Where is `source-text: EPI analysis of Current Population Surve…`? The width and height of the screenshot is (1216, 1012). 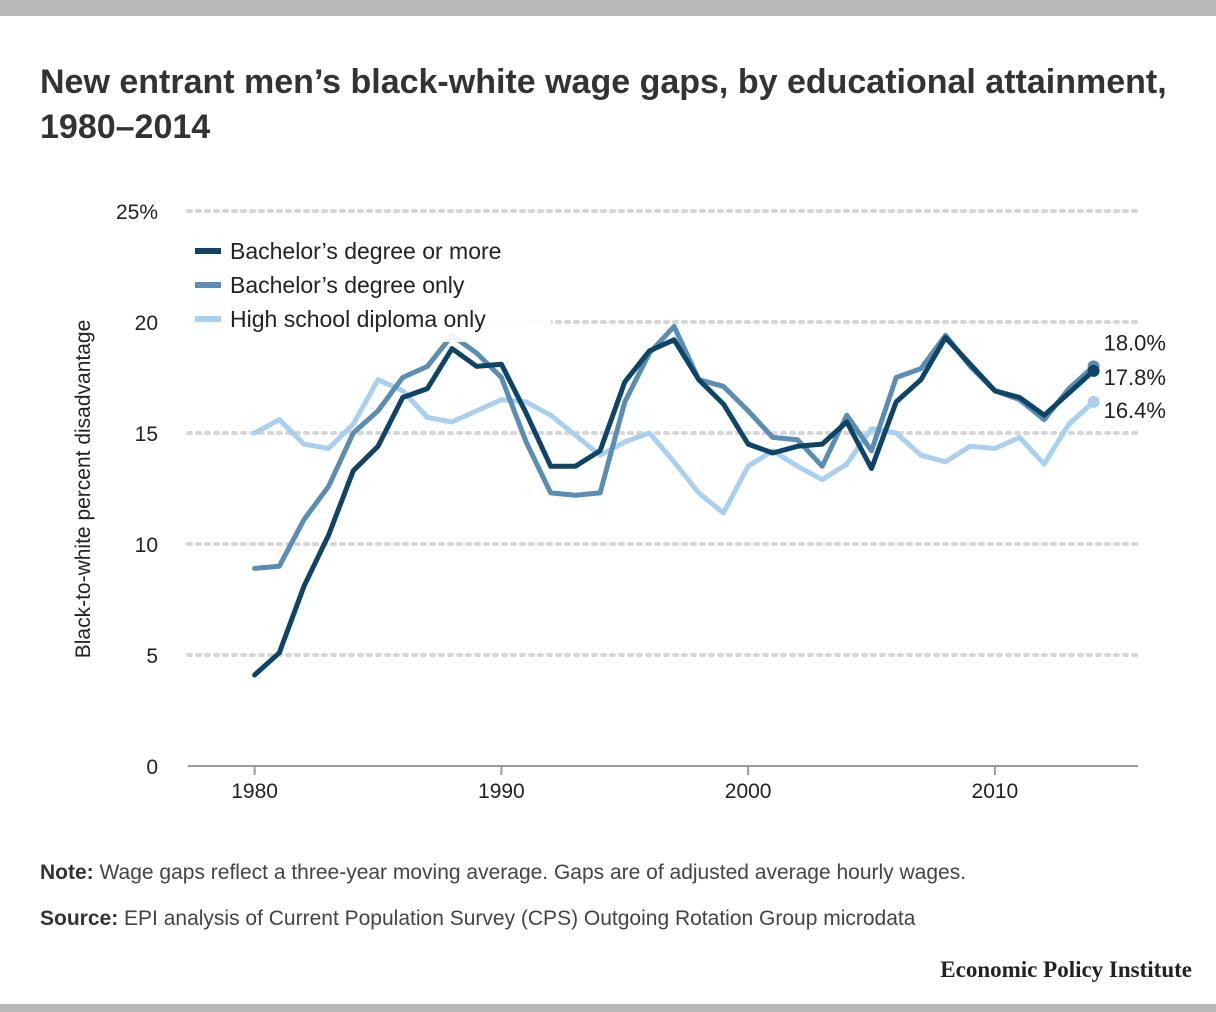 source-text: EPI analysis of Current Population Surve… is located at coordinates (520, 918).